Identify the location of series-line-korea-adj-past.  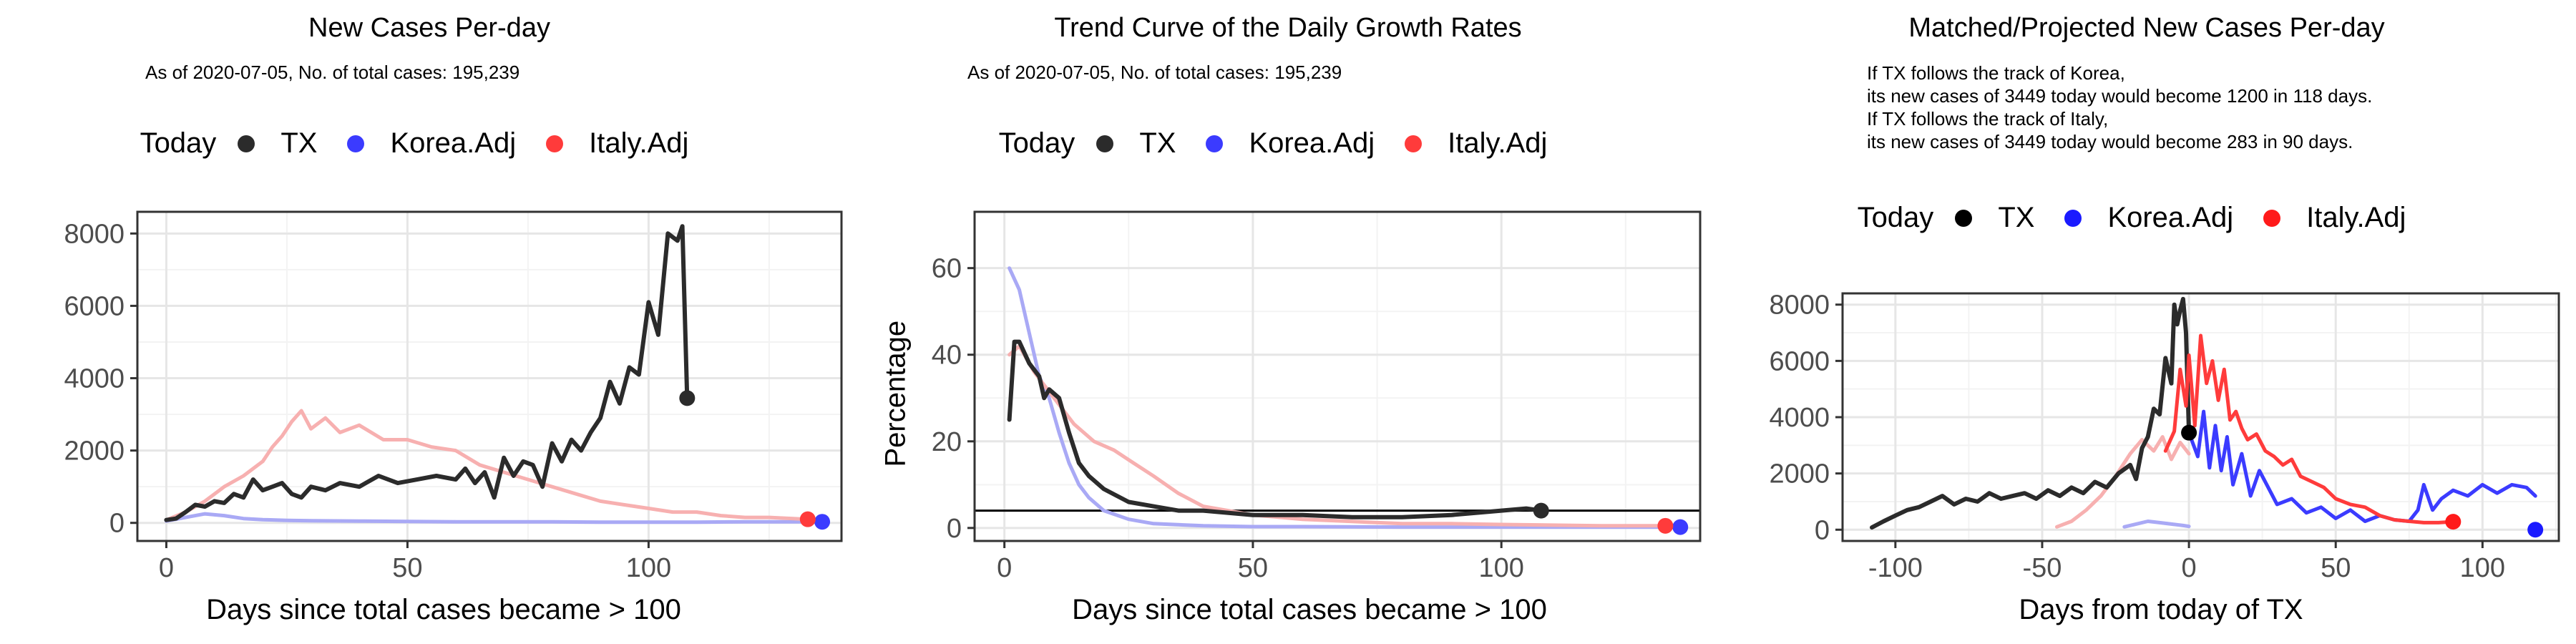
(2156, 524).